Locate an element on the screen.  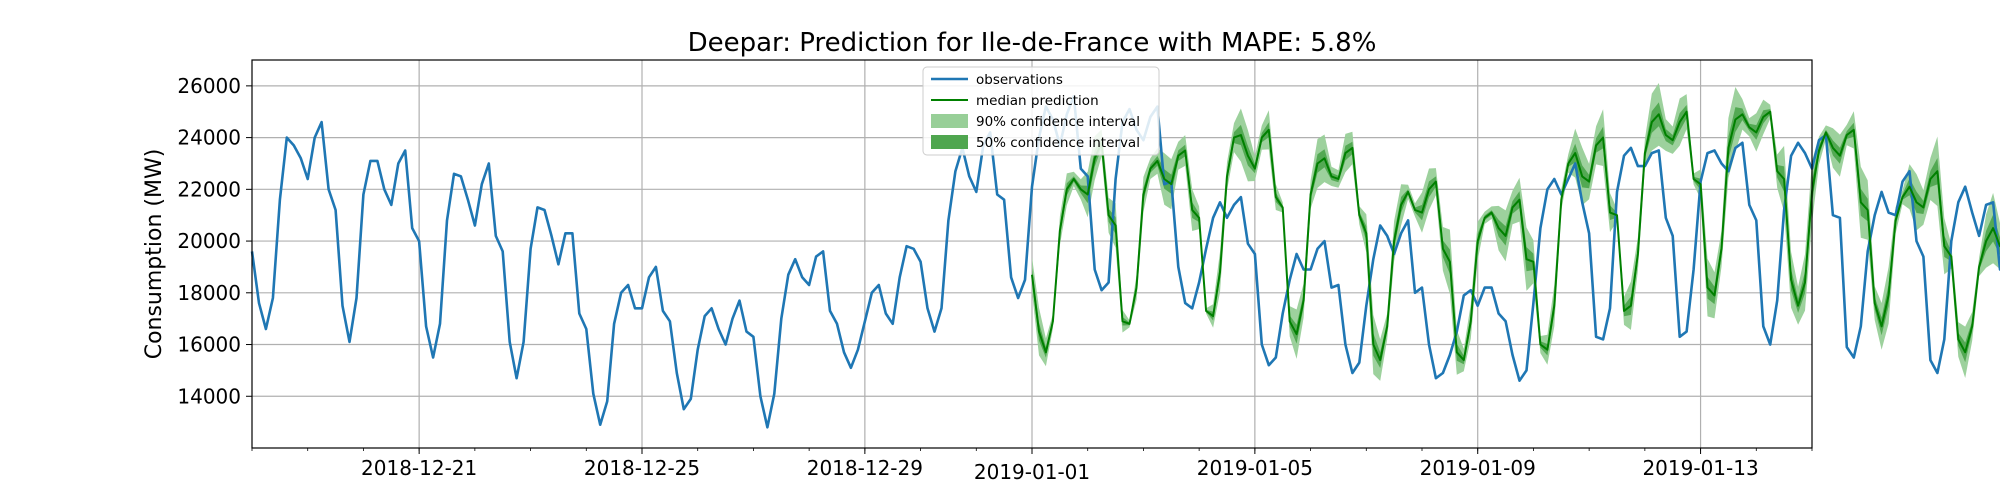
y-tick-label: 16000 is located at coordinates (209, 345).